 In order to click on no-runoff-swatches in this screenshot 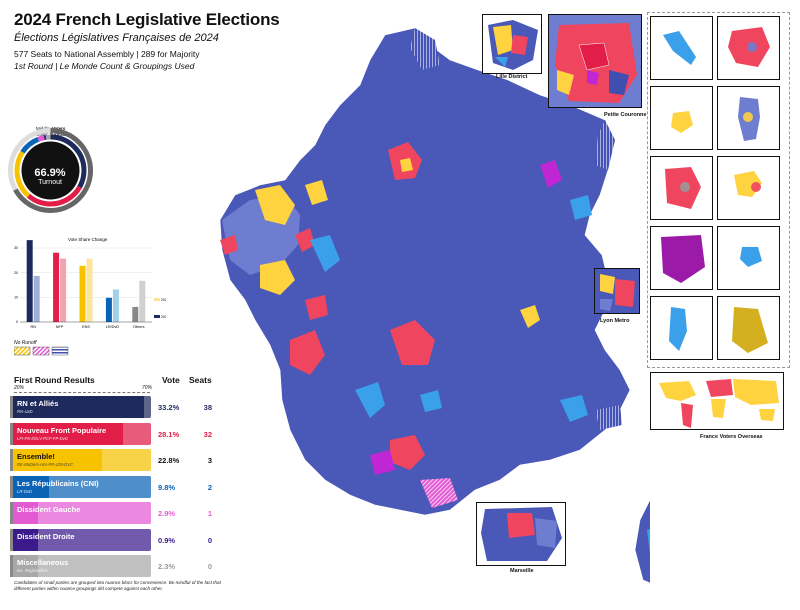, I will do `click(41, 351)`.